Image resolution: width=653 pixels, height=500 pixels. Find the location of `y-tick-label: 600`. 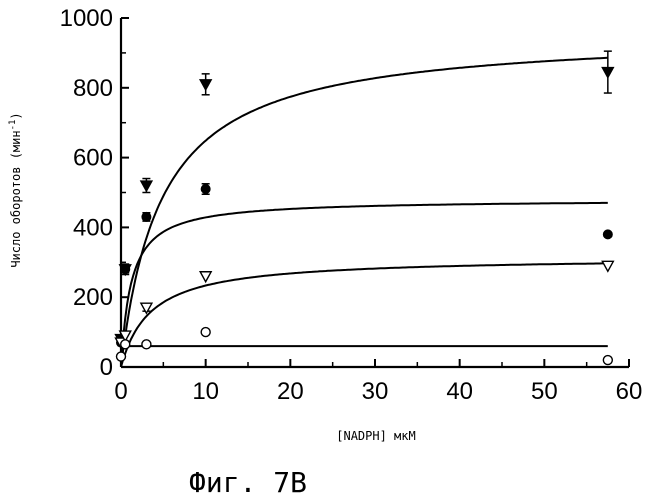

y-tick-label: 600 is located at coordinates (93, 158).